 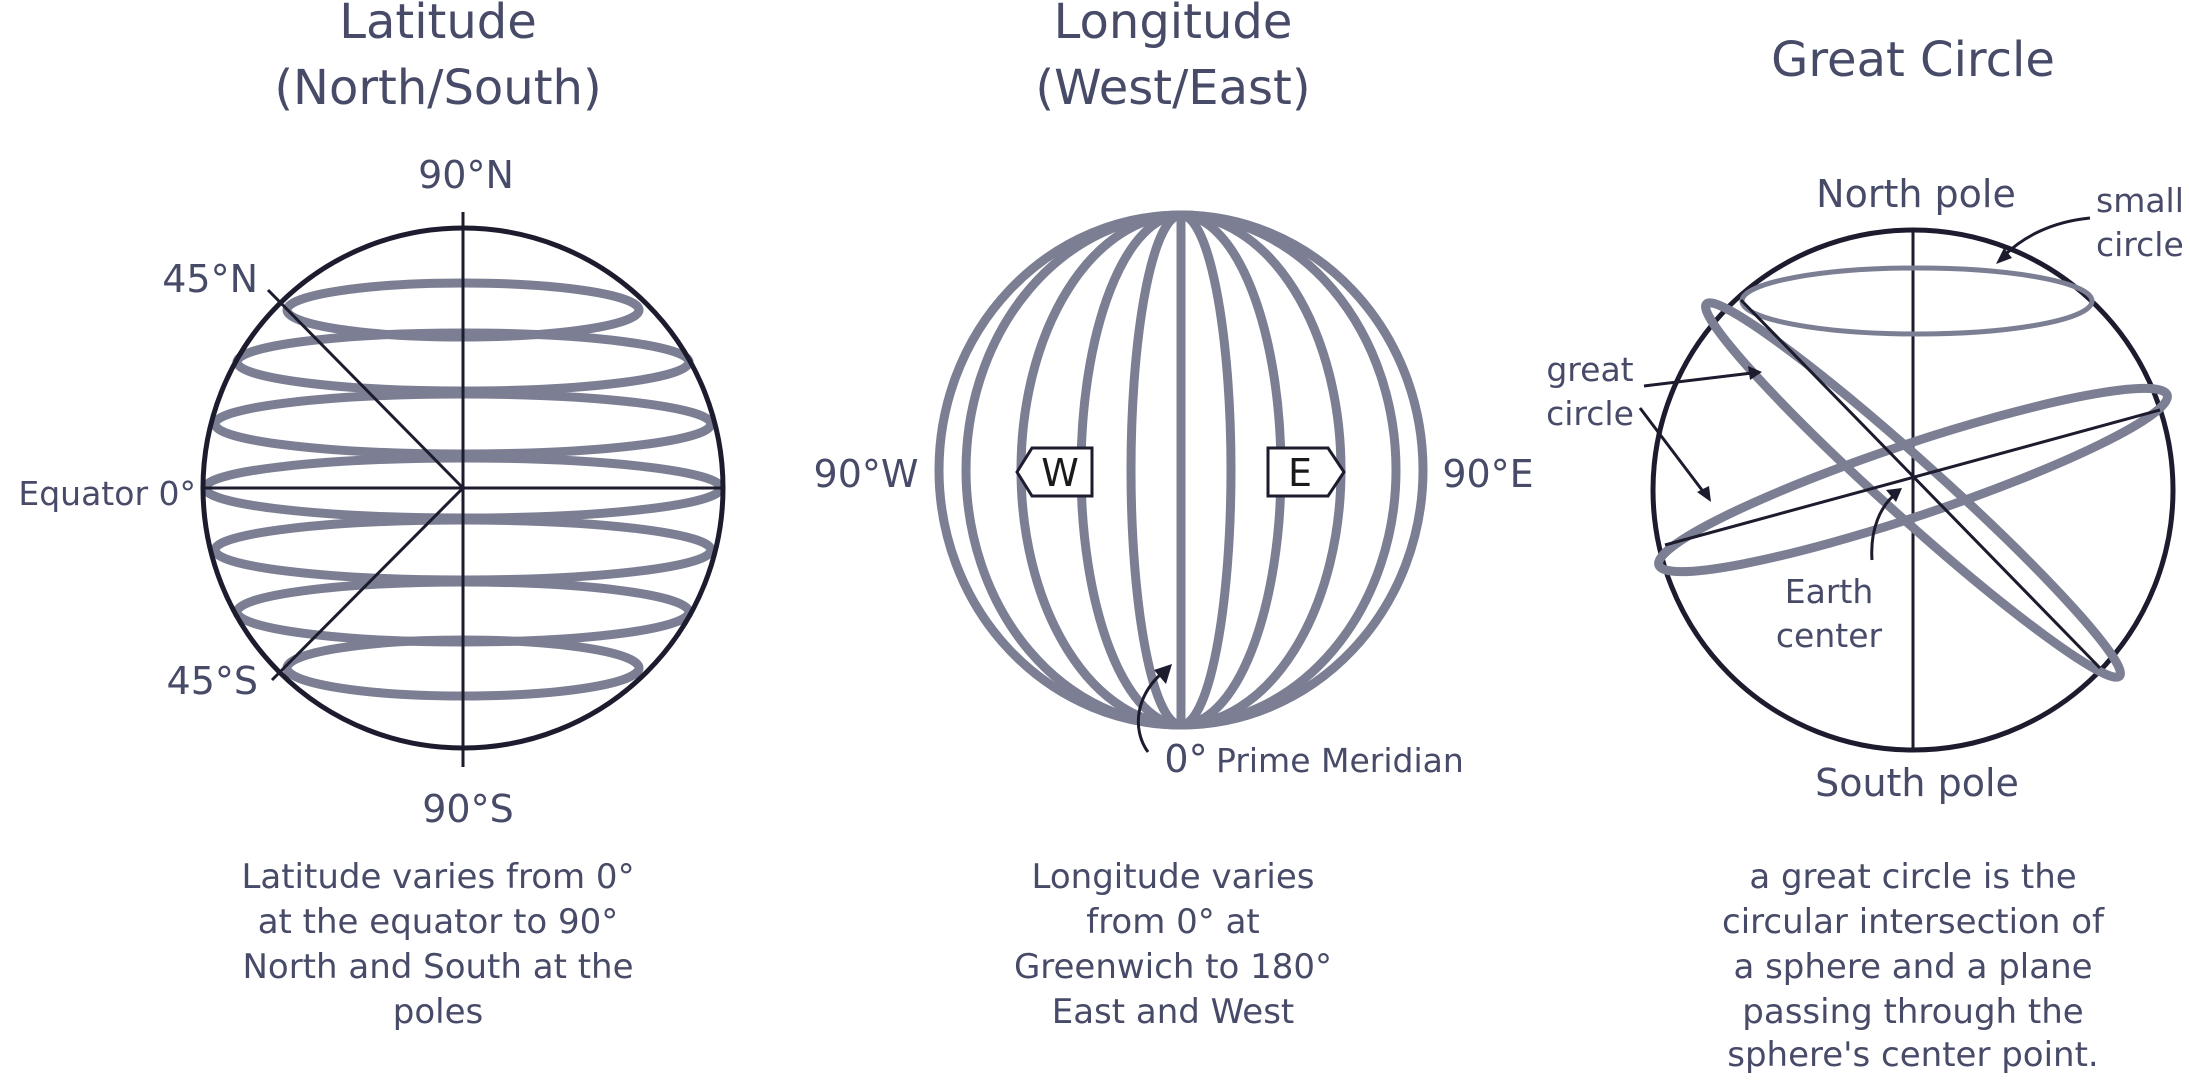 What do you see at coordinates (2140, 200) in the screenshot?
I see `label-small-circle: small` at bounding box center [2140, 200].